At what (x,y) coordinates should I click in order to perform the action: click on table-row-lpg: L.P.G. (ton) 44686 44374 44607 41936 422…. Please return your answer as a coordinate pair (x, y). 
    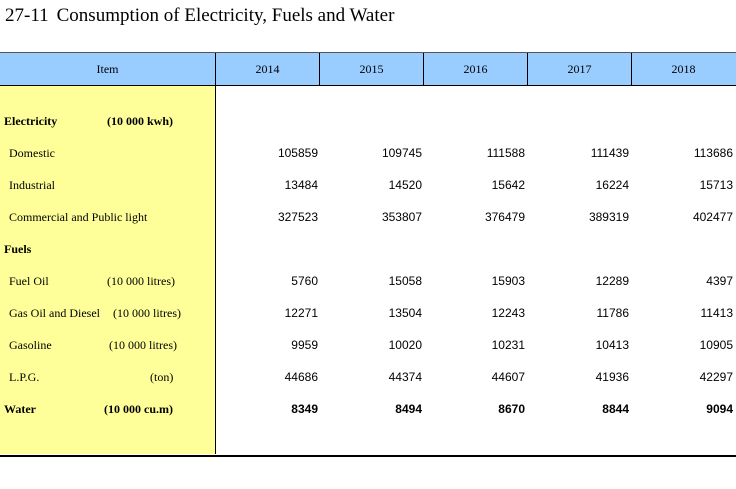
    Looking at the image, I should click on (368, 377).